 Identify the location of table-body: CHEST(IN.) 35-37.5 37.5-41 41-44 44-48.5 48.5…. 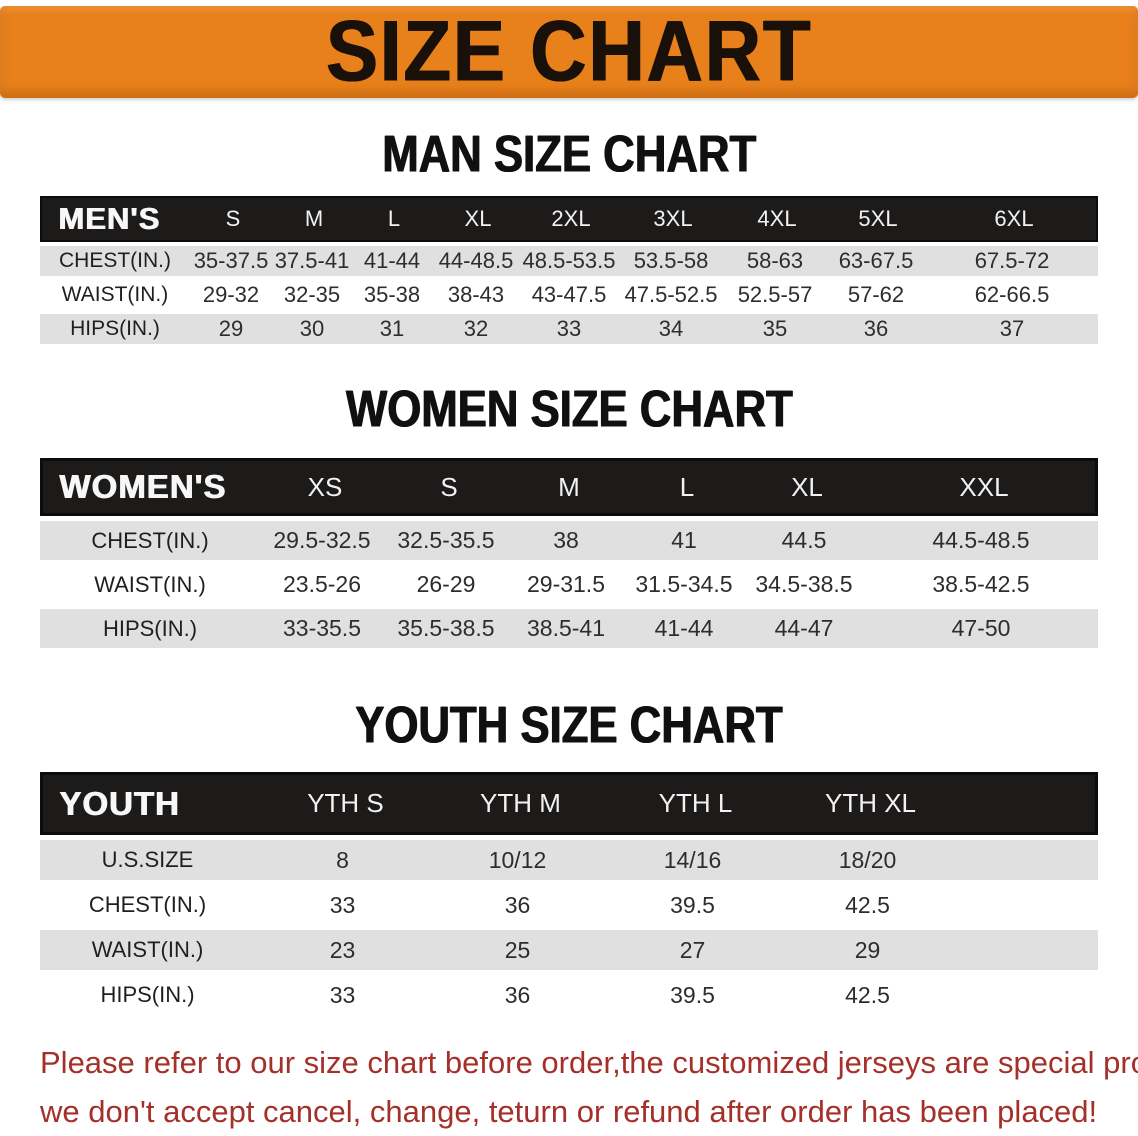
(569, 295).